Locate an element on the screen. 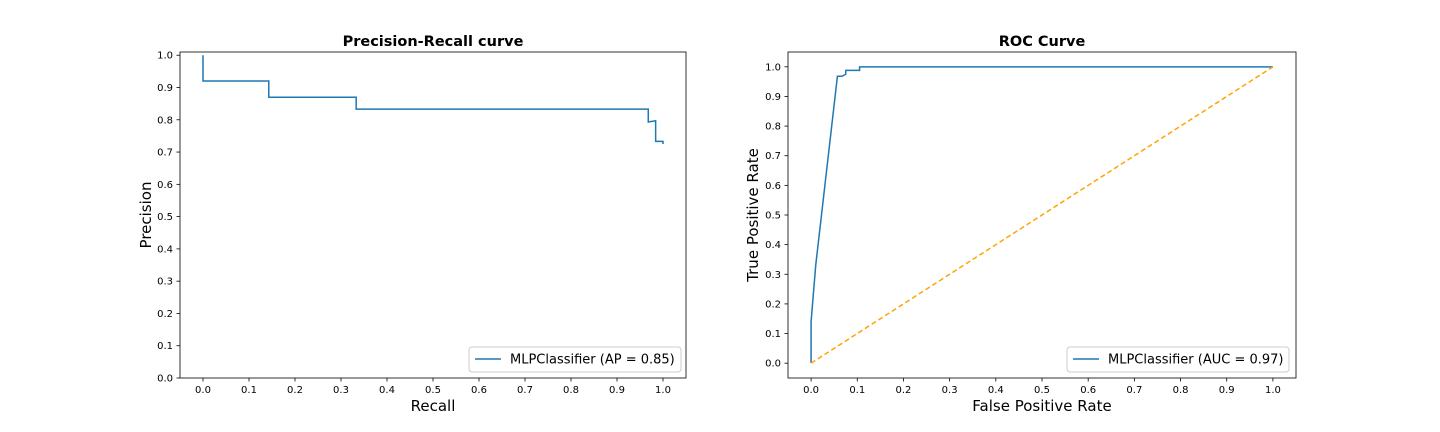 The height and width of the screenshot is (432, 1440). pr-x-tick-label: 0.0 is located at coordinates (203, 390).